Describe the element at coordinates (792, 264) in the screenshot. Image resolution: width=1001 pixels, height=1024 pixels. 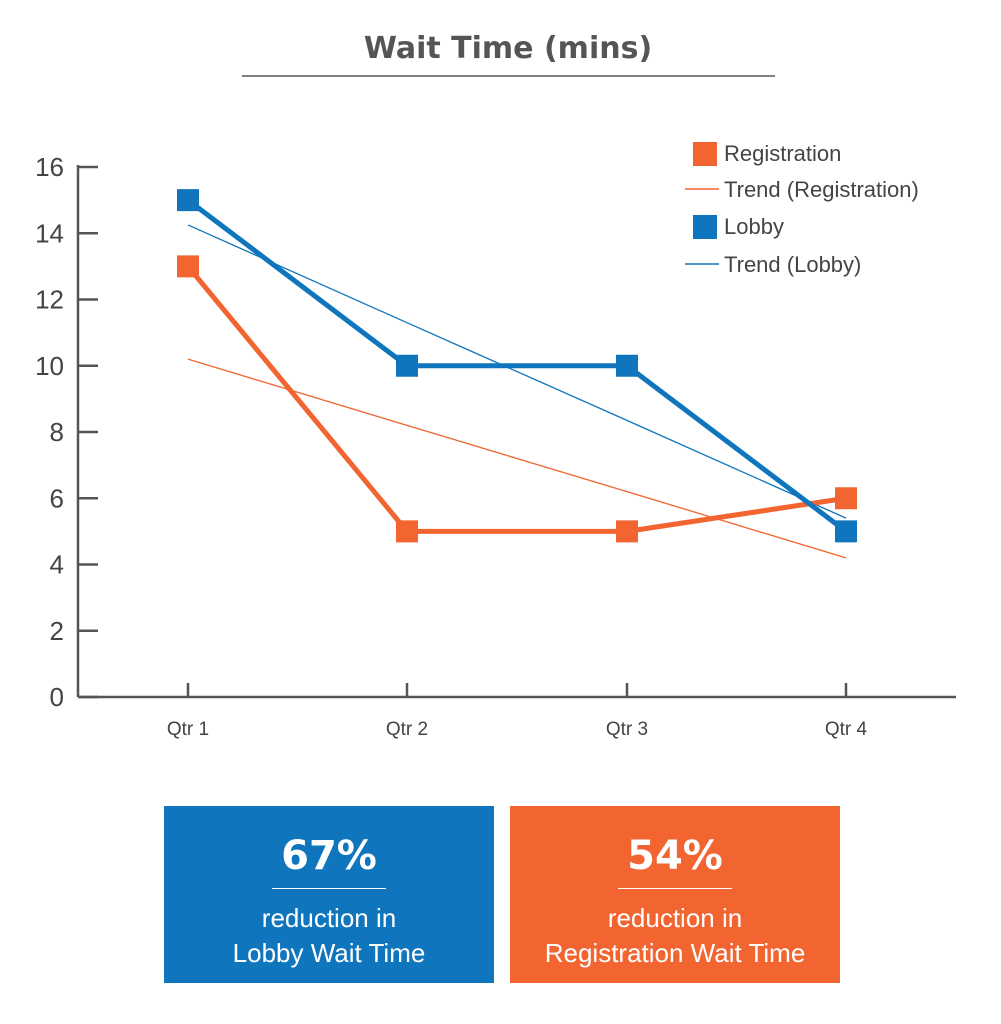
I see `legend-trend-lobby-label: Trend (Lobby)` at that location.